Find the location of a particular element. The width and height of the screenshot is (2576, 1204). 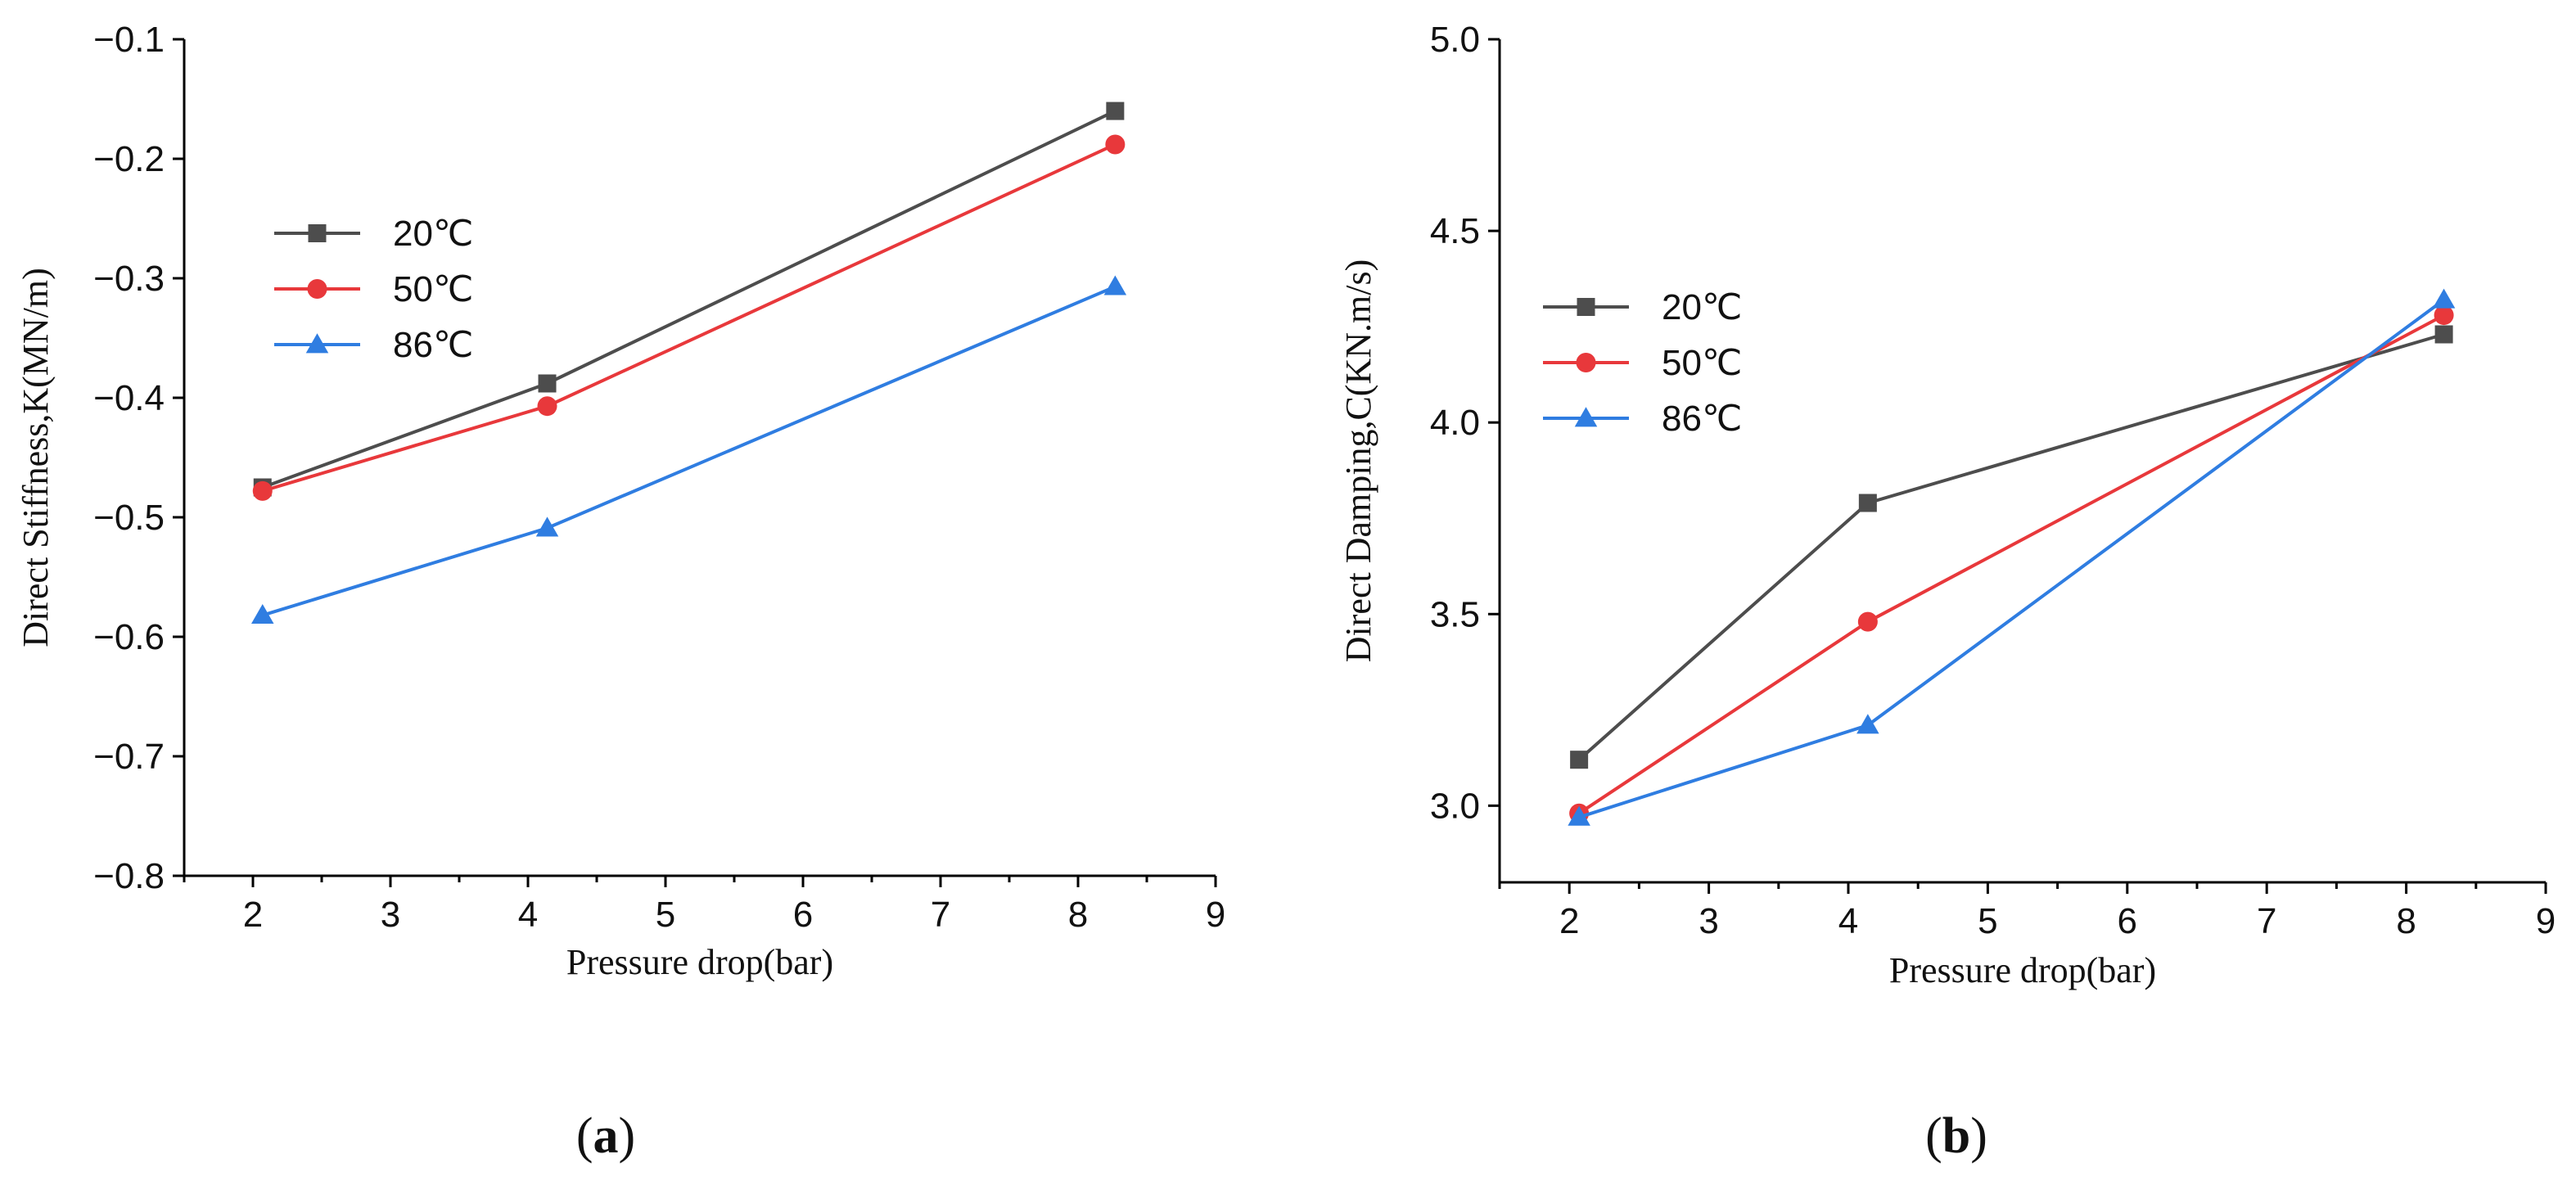

y-axis-label: Direct Damping,C(KN.m/s) is located at coordinates (1358, 460).